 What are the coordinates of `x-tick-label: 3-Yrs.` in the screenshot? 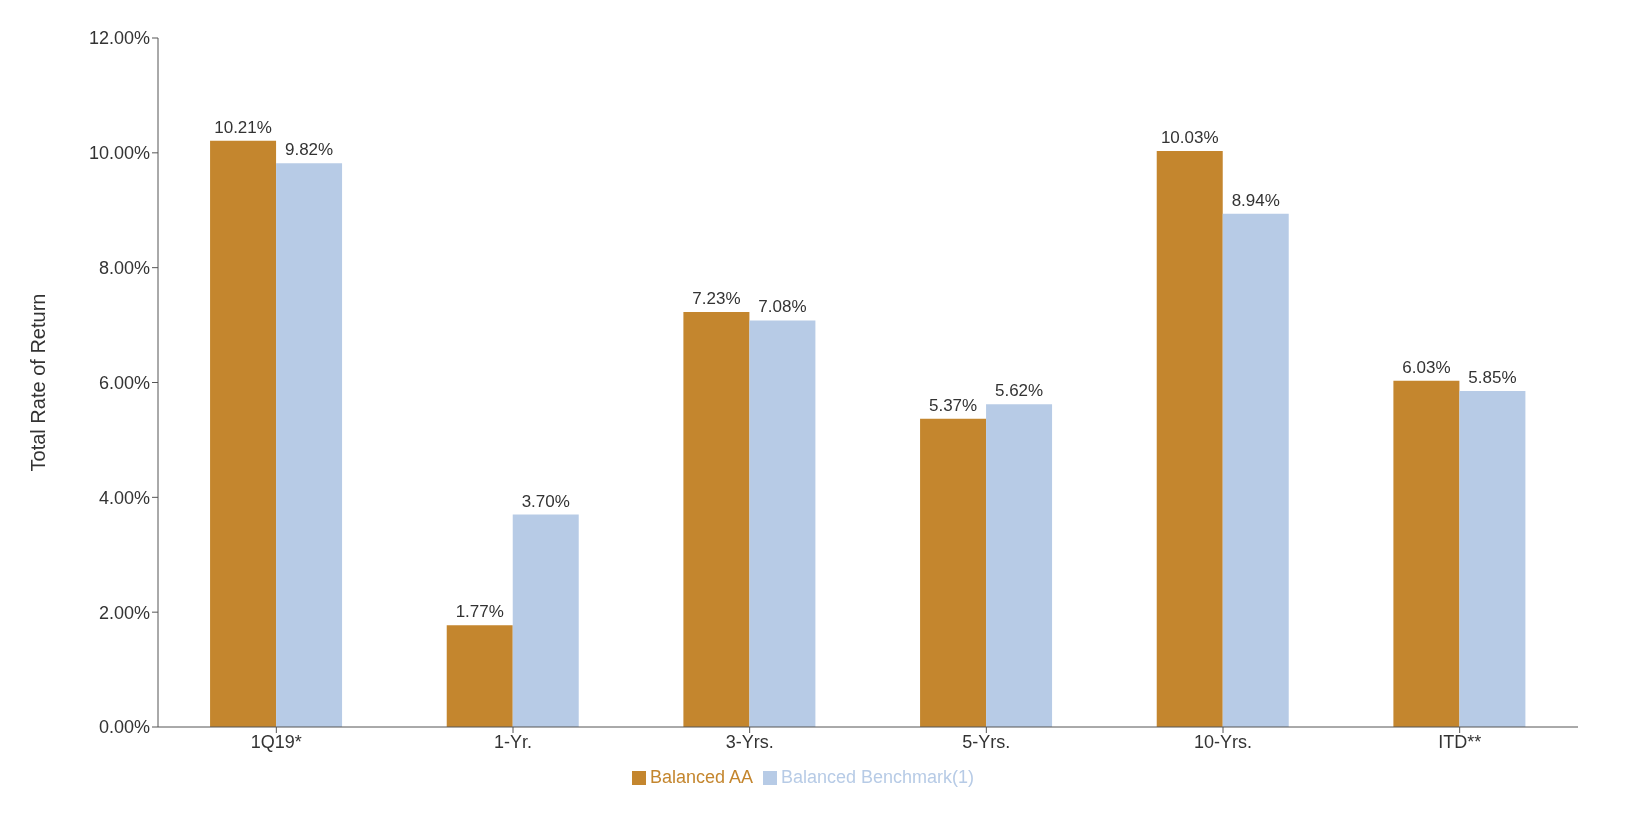 It's located at (749, 741).